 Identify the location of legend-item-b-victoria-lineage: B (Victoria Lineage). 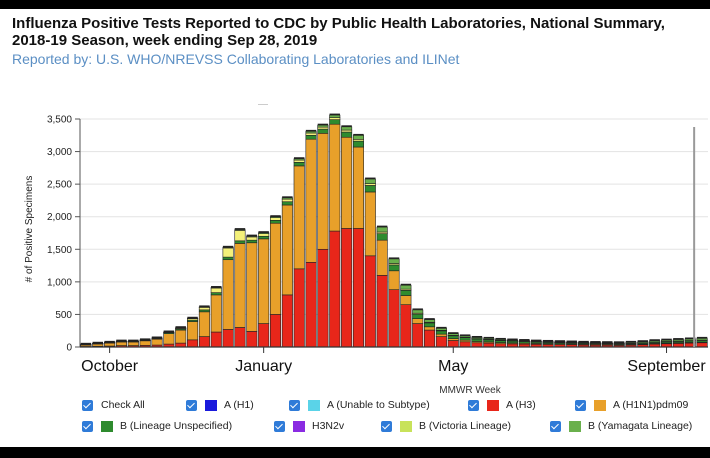
(446, 426).